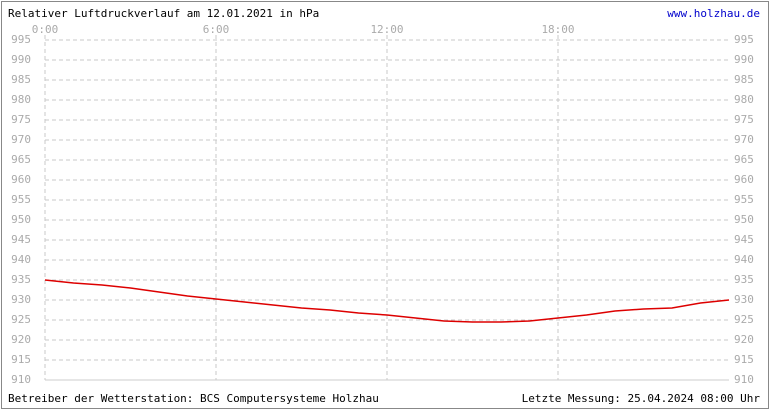 This screenshot has height=410, width=770. Describe the element at coordinates (21, 359) in the screenshot. I see `y-tick-label: 915` at that location.